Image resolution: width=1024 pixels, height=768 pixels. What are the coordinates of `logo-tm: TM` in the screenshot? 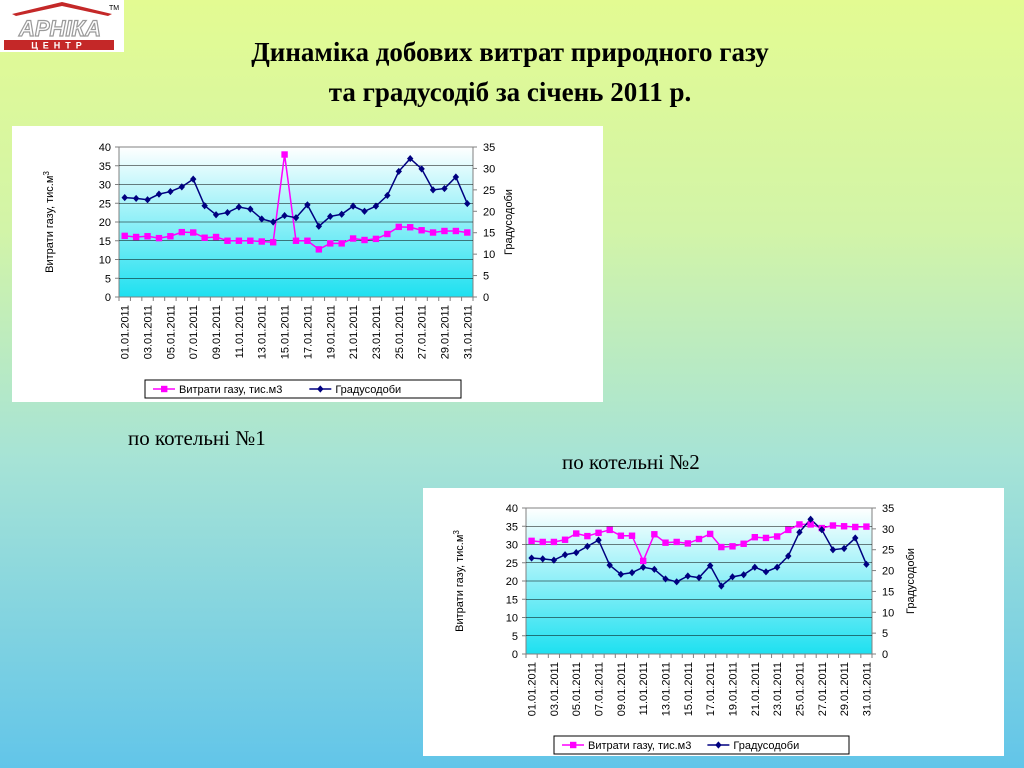 It's located at (114, 8).